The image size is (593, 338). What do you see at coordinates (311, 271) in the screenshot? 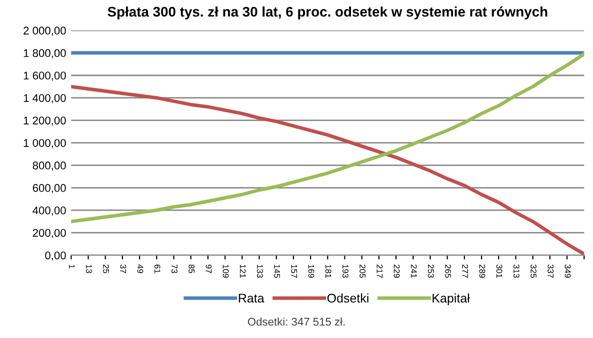
I see `x-tick-label: 169` at bounding box center [311, 271].